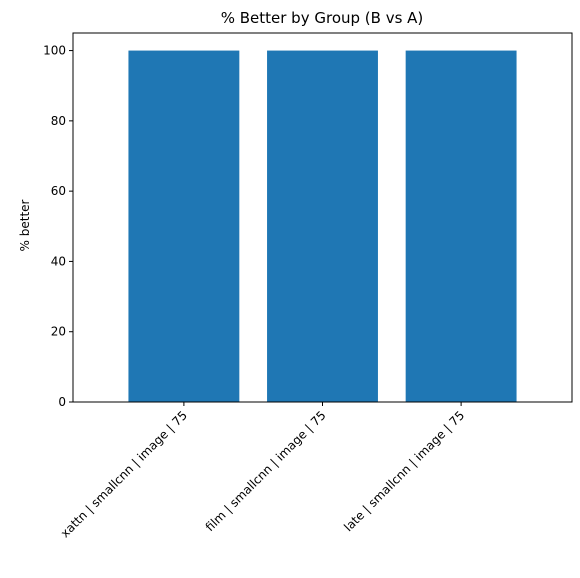  Describe the element at coordinates (58, 261) in the screenshot. I see `y-tick-label-2: 40` at that location.